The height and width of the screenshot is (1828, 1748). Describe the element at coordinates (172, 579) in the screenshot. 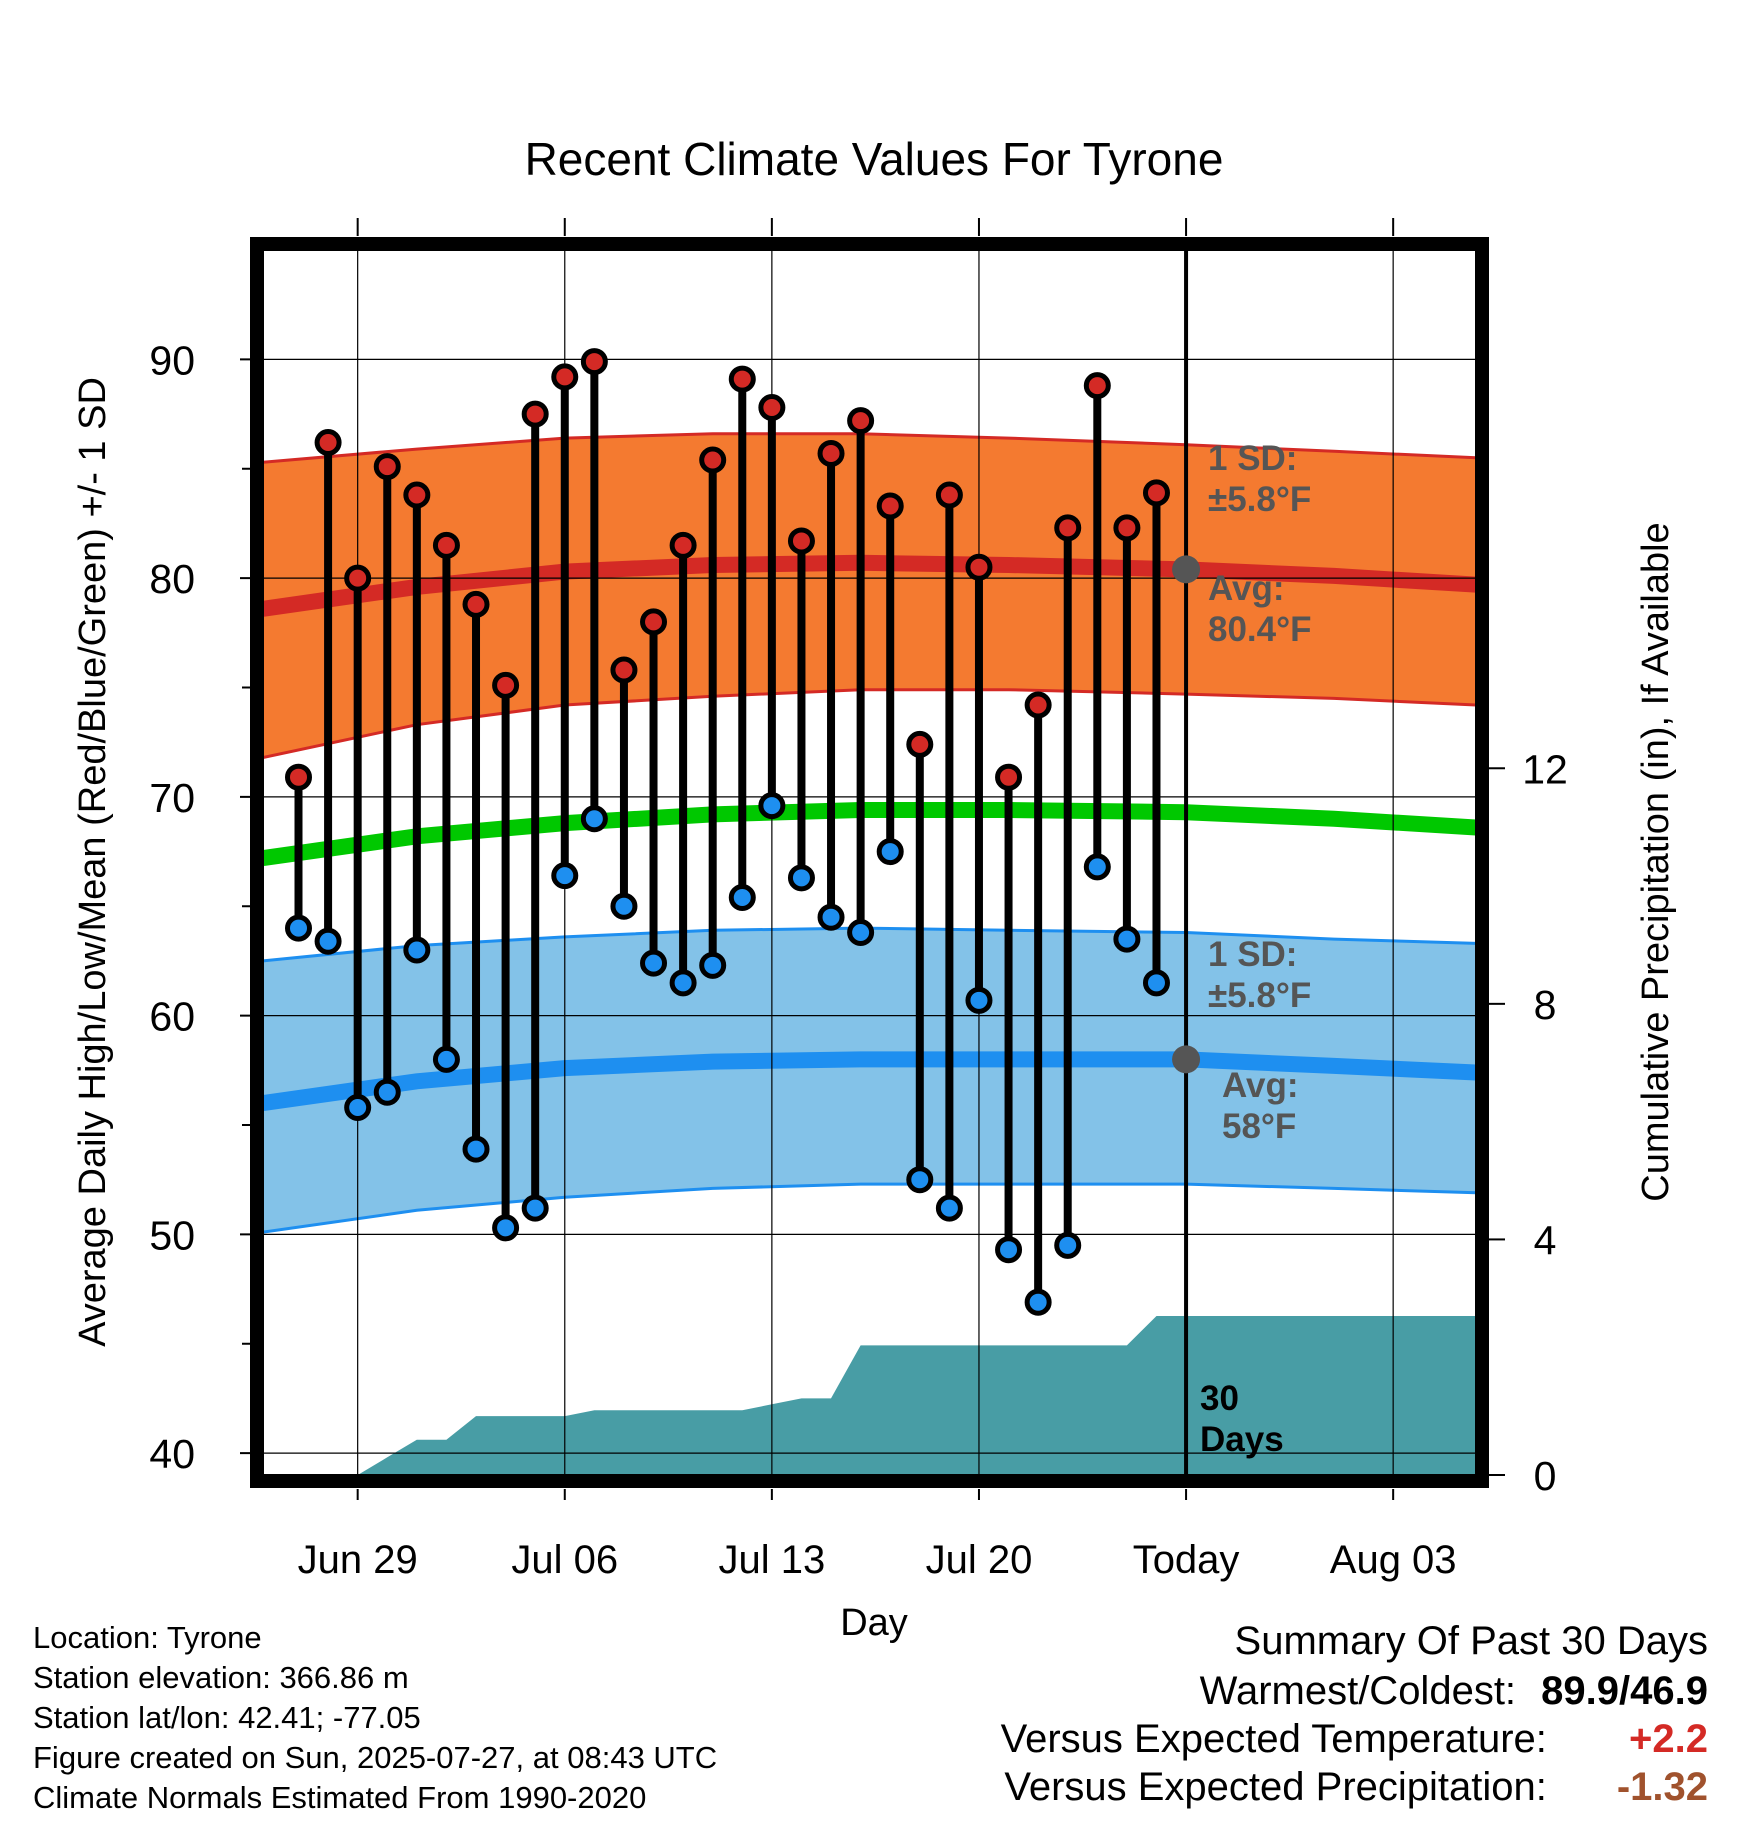

I see `y-tick-label: 80` at that location.